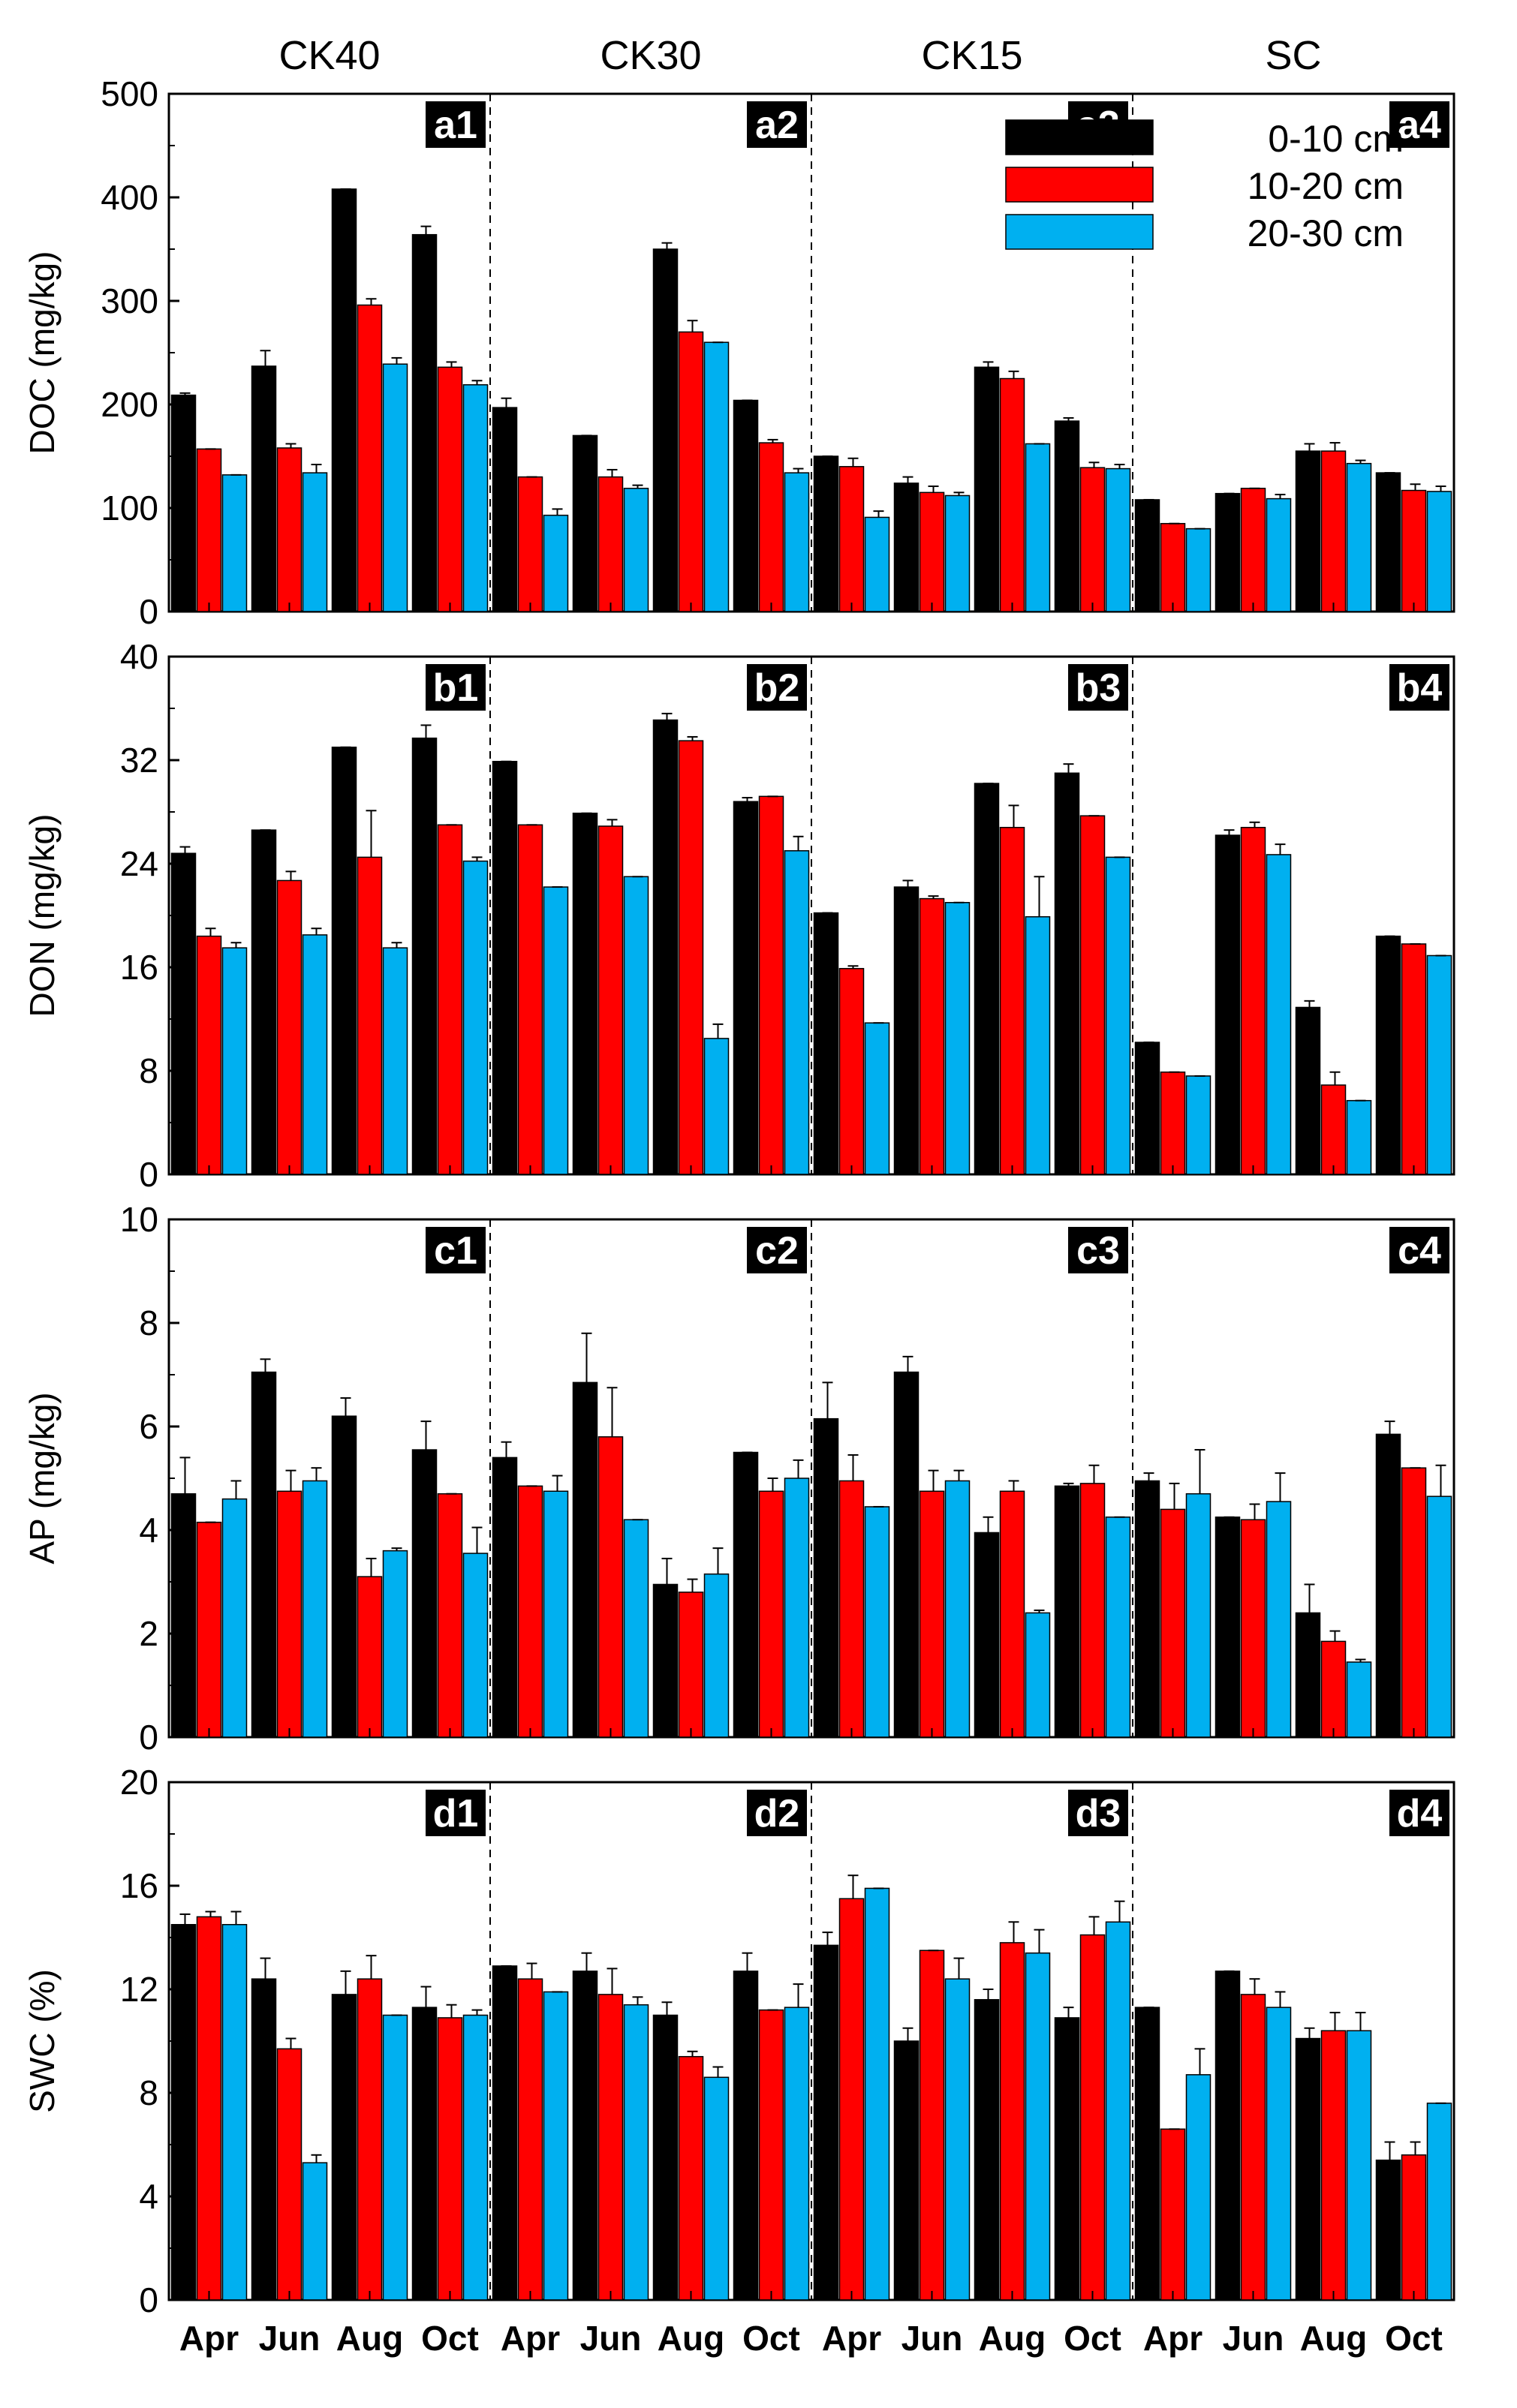 The width and height of the screenshot is (1517, 2408). Describe the element at coordinates (777, 126) in the screenshot. I see `panel-label-a2: a2` at that location.